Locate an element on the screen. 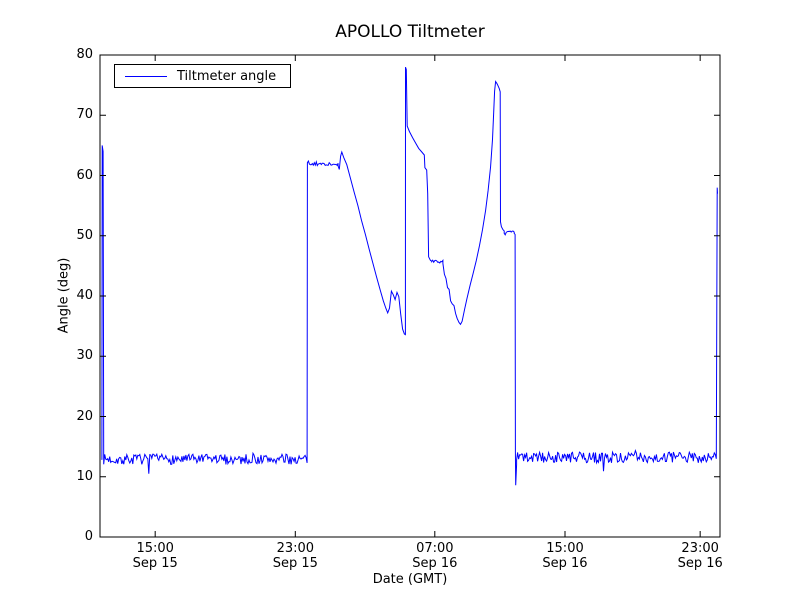  x-tick-label: 15:00 Sep 15 is located at coordinates (155, 556).